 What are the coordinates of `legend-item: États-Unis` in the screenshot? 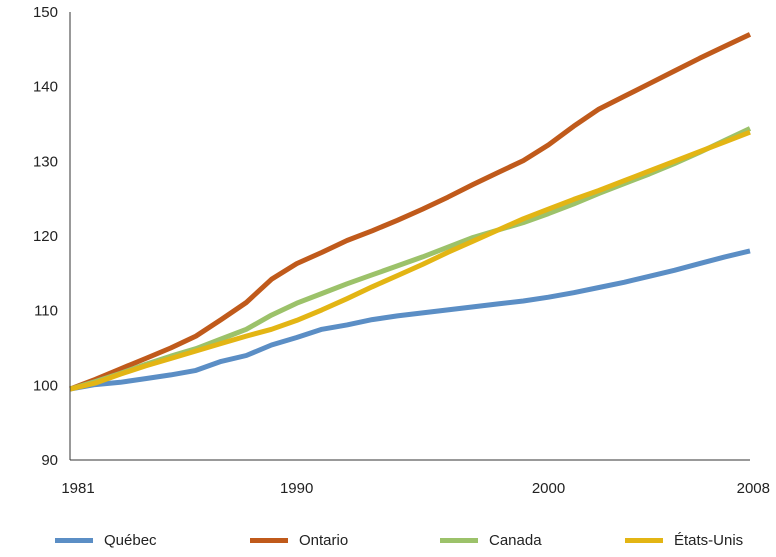 It's located at (684, 540).